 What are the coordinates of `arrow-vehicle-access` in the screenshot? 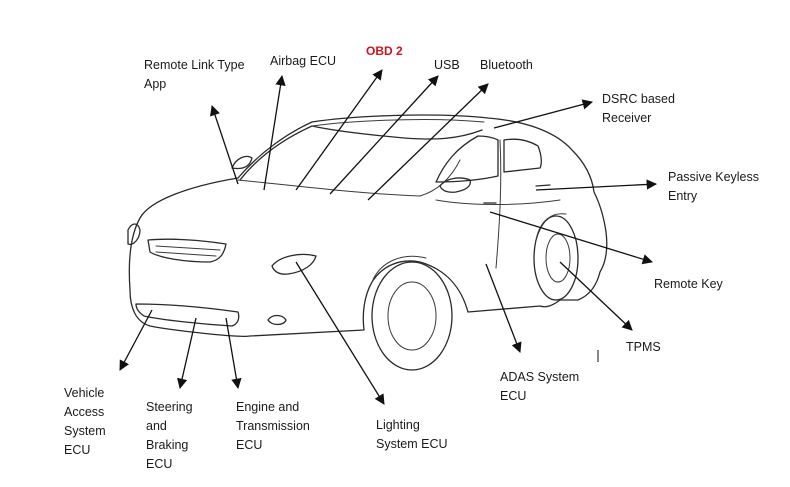 It's located at (136, 340).